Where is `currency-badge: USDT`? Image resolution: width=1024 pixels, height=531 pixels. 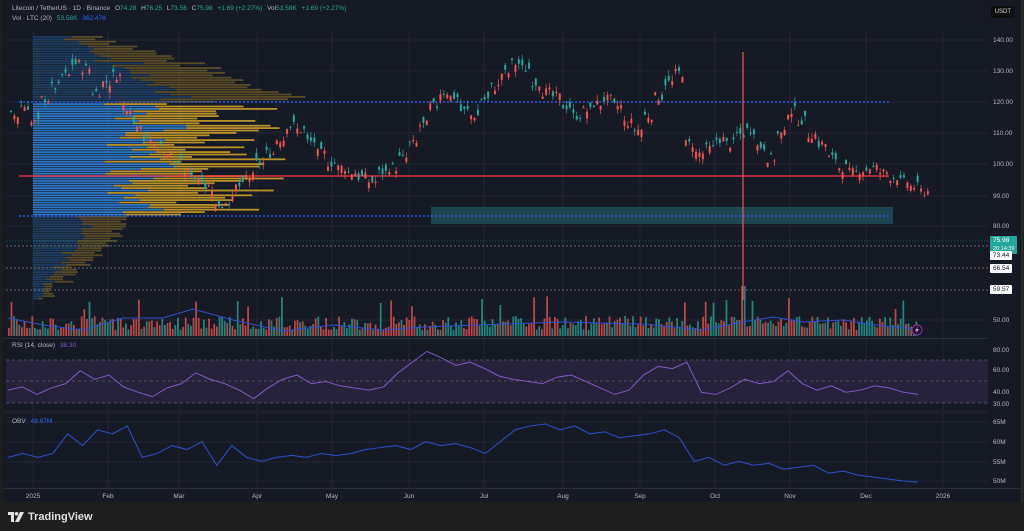
currency-badge: USDT is located at coordinates (1002, 12).